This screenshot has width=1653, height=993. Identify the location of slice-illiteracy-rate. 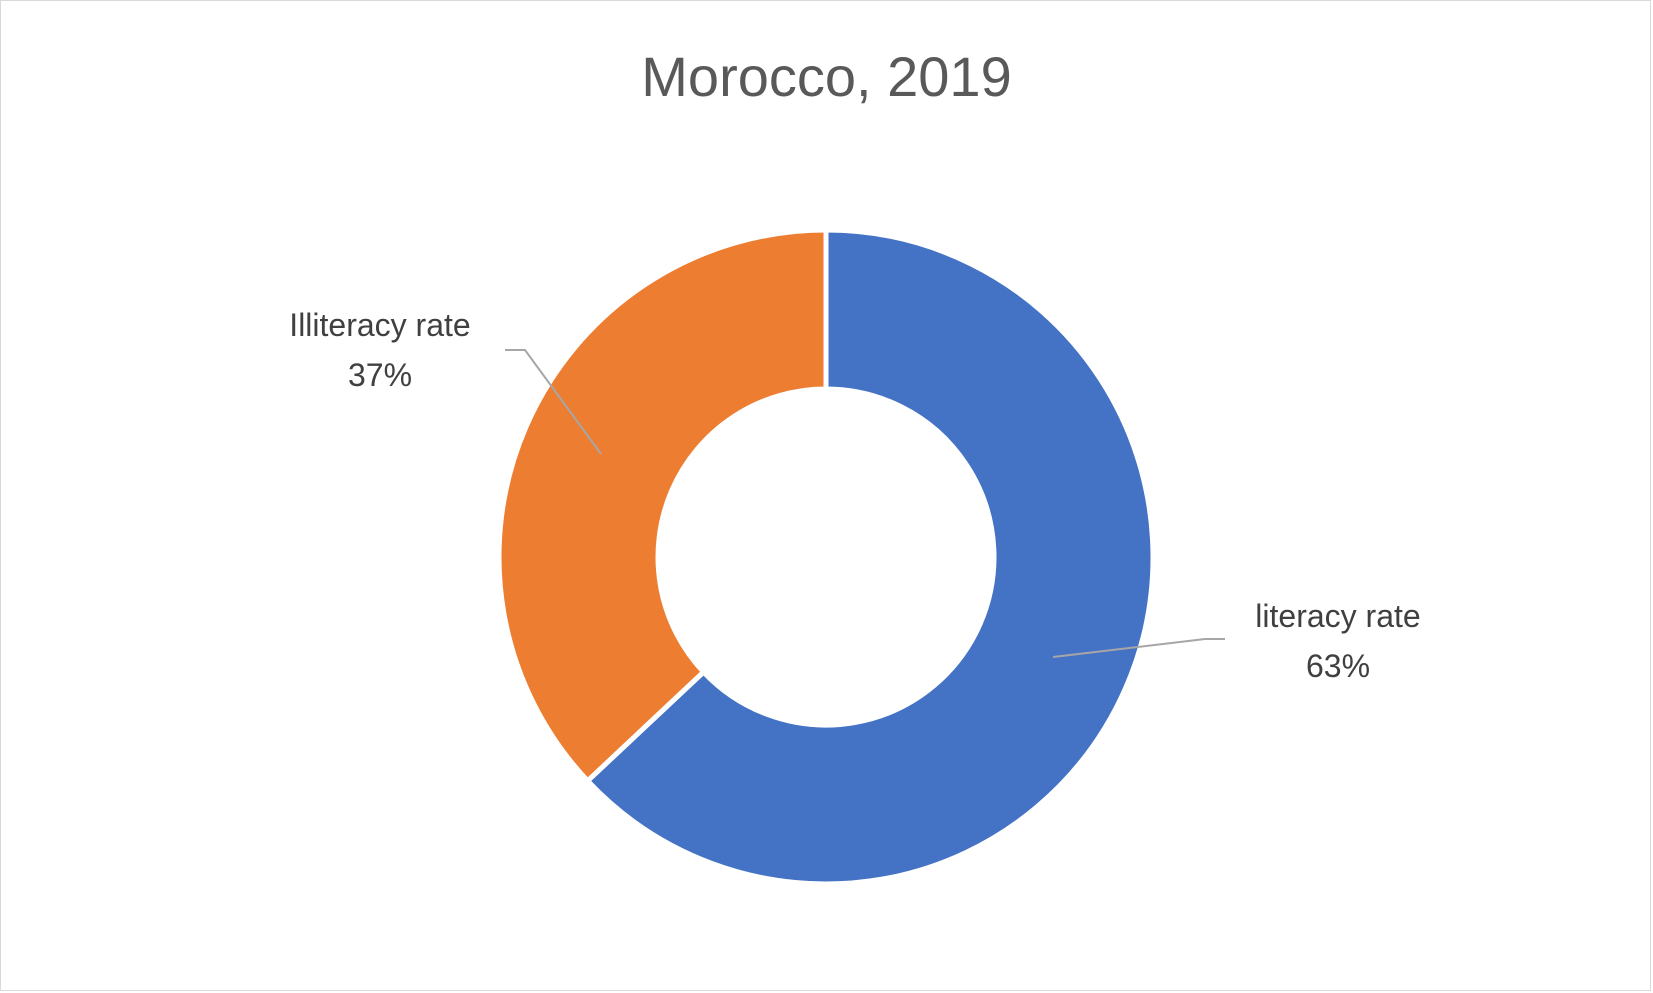
(662, 506).